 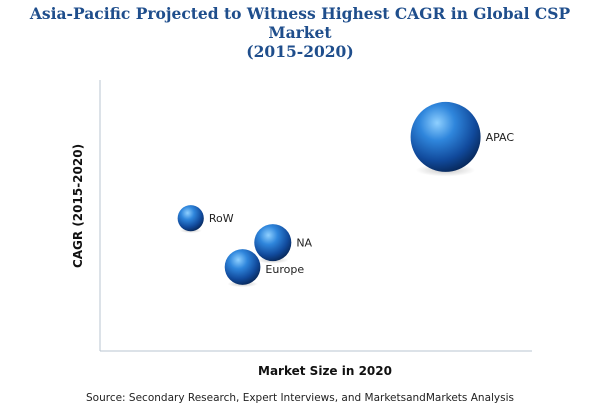 What do you see at coordinates (221, 218) in the screenshot?
I see `bubble-label-row: RoW` at bounding box center [221, 218].